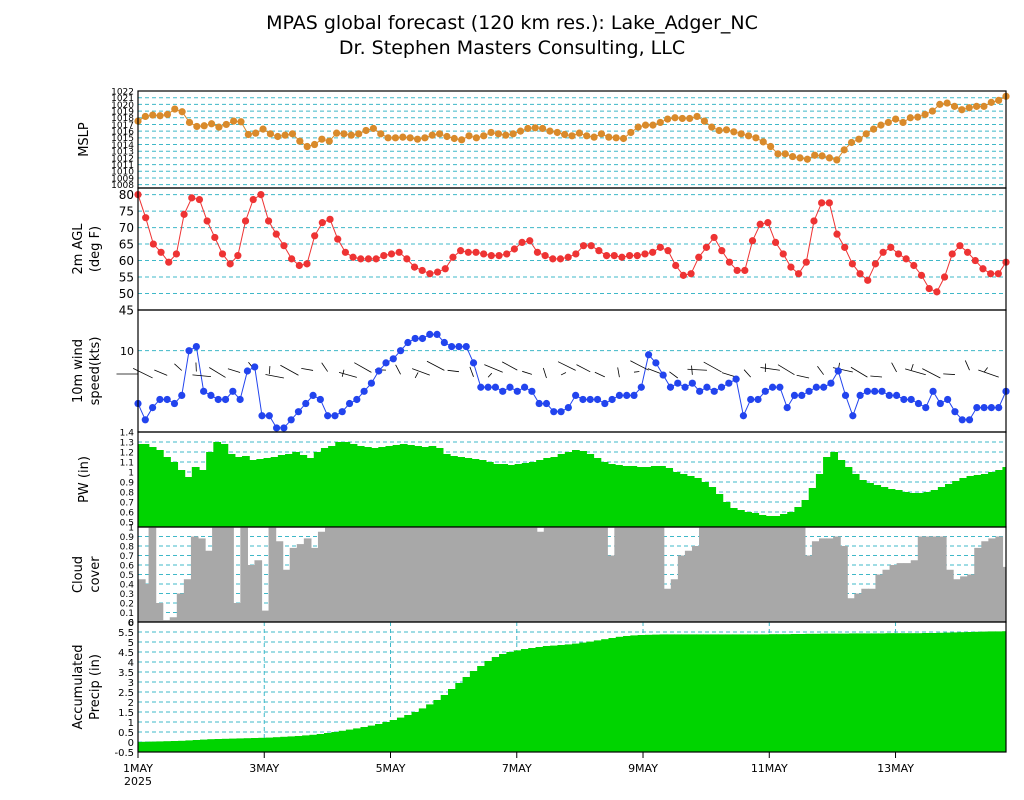  Describe the element at coordinates (126, 245) in the screenshot. I see `y-tick-label: 65` at that location.